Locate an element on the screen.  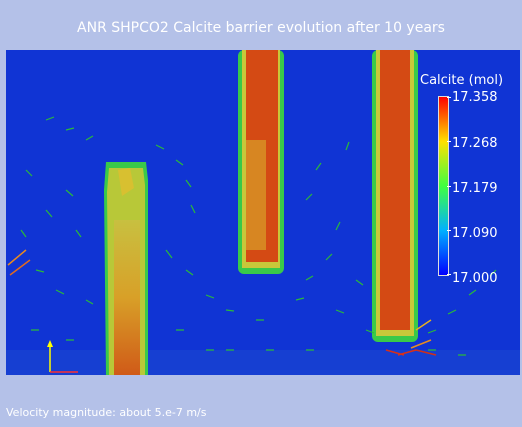
orientation-axes-icon is located at coordinates (62, 356).